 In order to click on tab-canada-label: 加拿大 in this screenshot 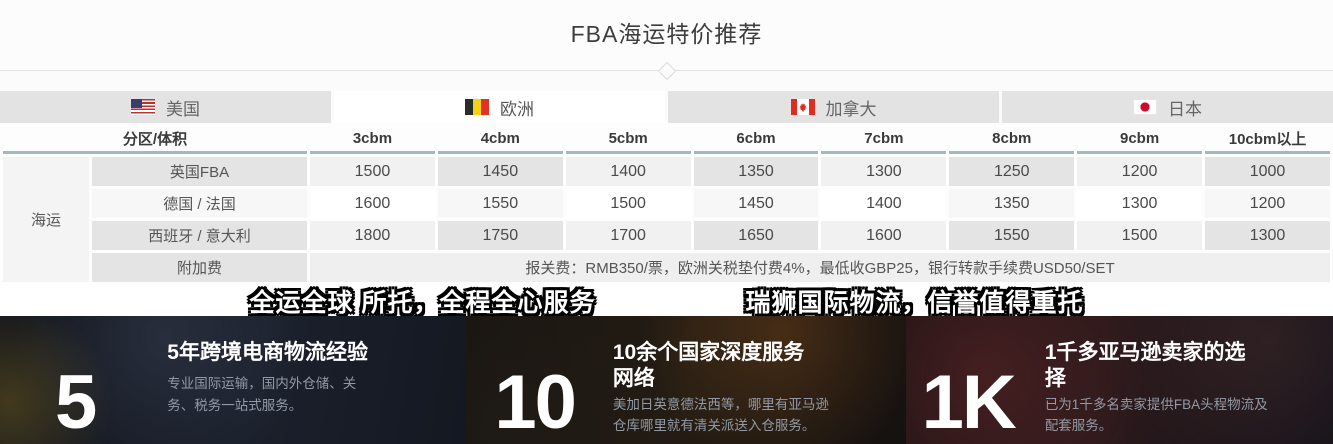, I will do `click(851, 109)`.